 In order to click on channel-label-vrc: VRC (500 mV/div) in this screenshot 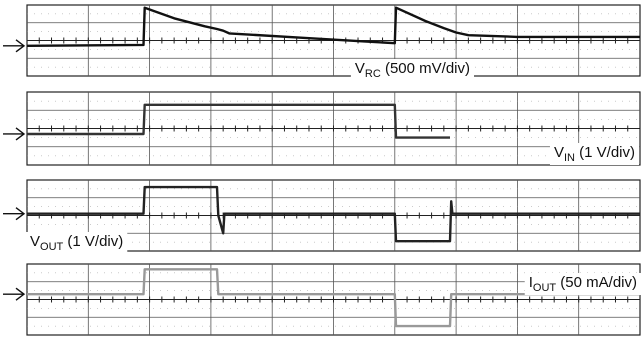, I will do `click(412, 70)`.